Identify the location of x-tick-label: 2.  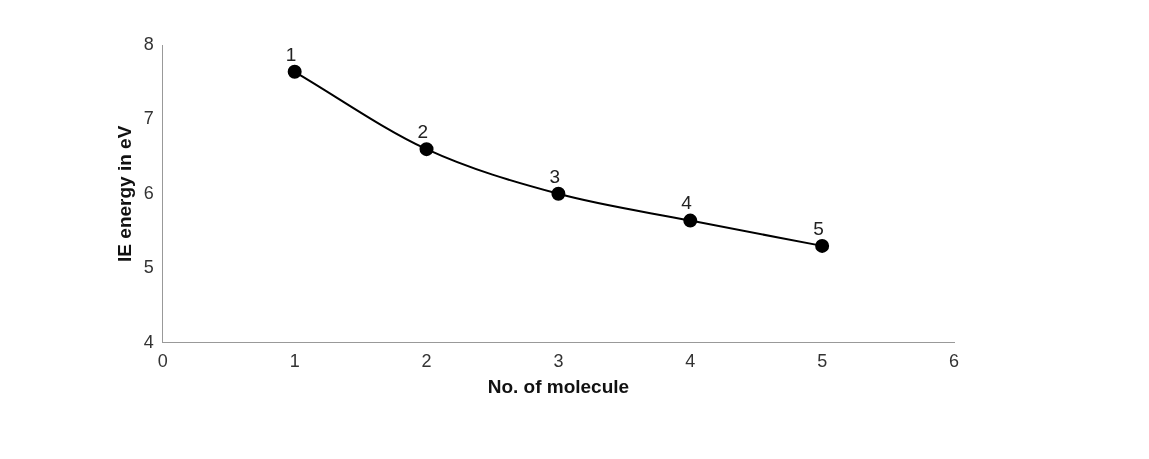
(426, 361).